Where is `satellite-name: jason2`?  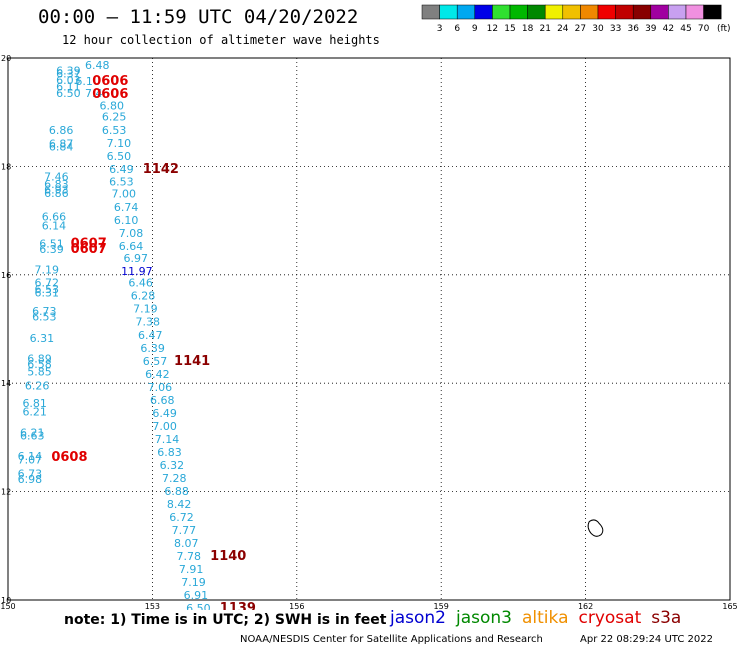 satellite-name: jason2 is located at coordinates (418, 618).